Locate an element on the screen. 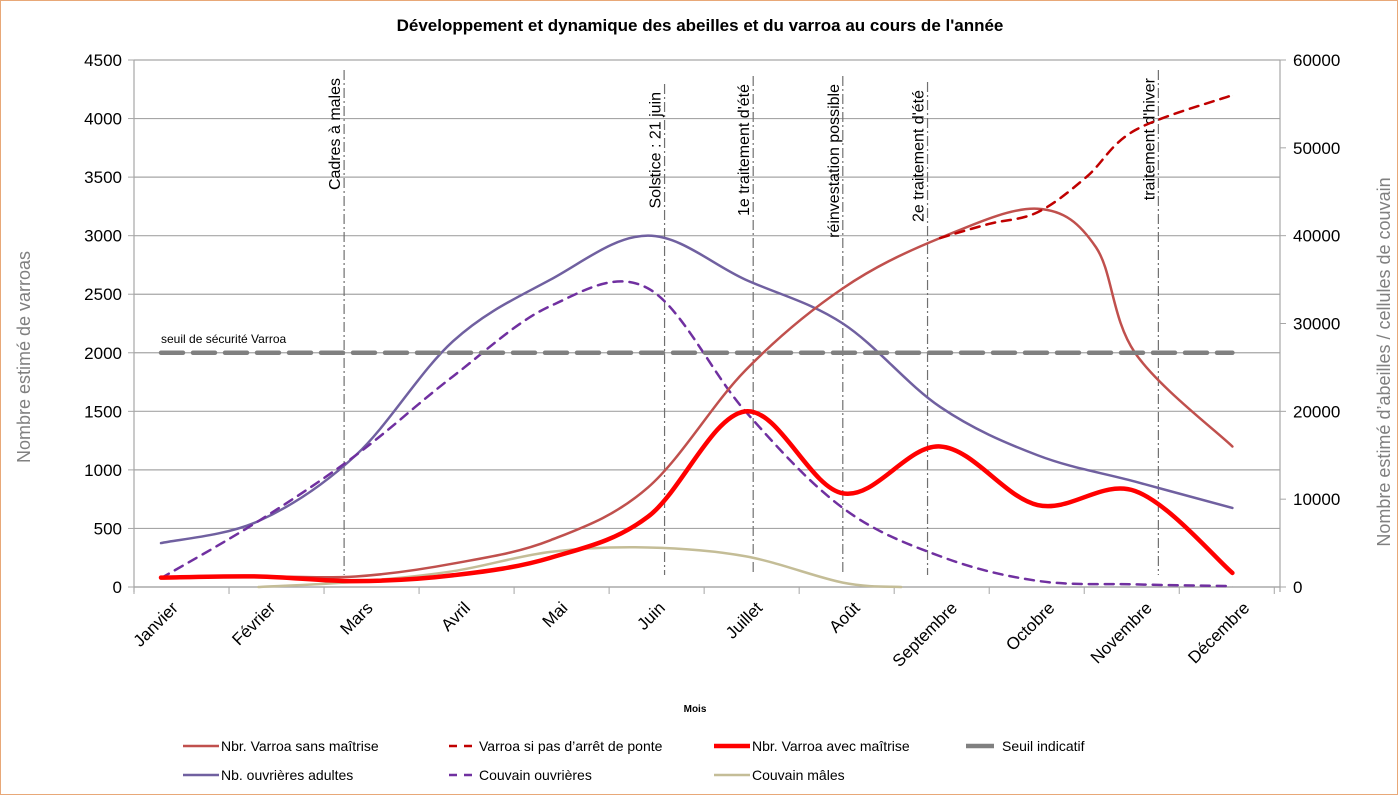  annotations: seuil de sécurité Varroa is located at coordinates (224, 339).